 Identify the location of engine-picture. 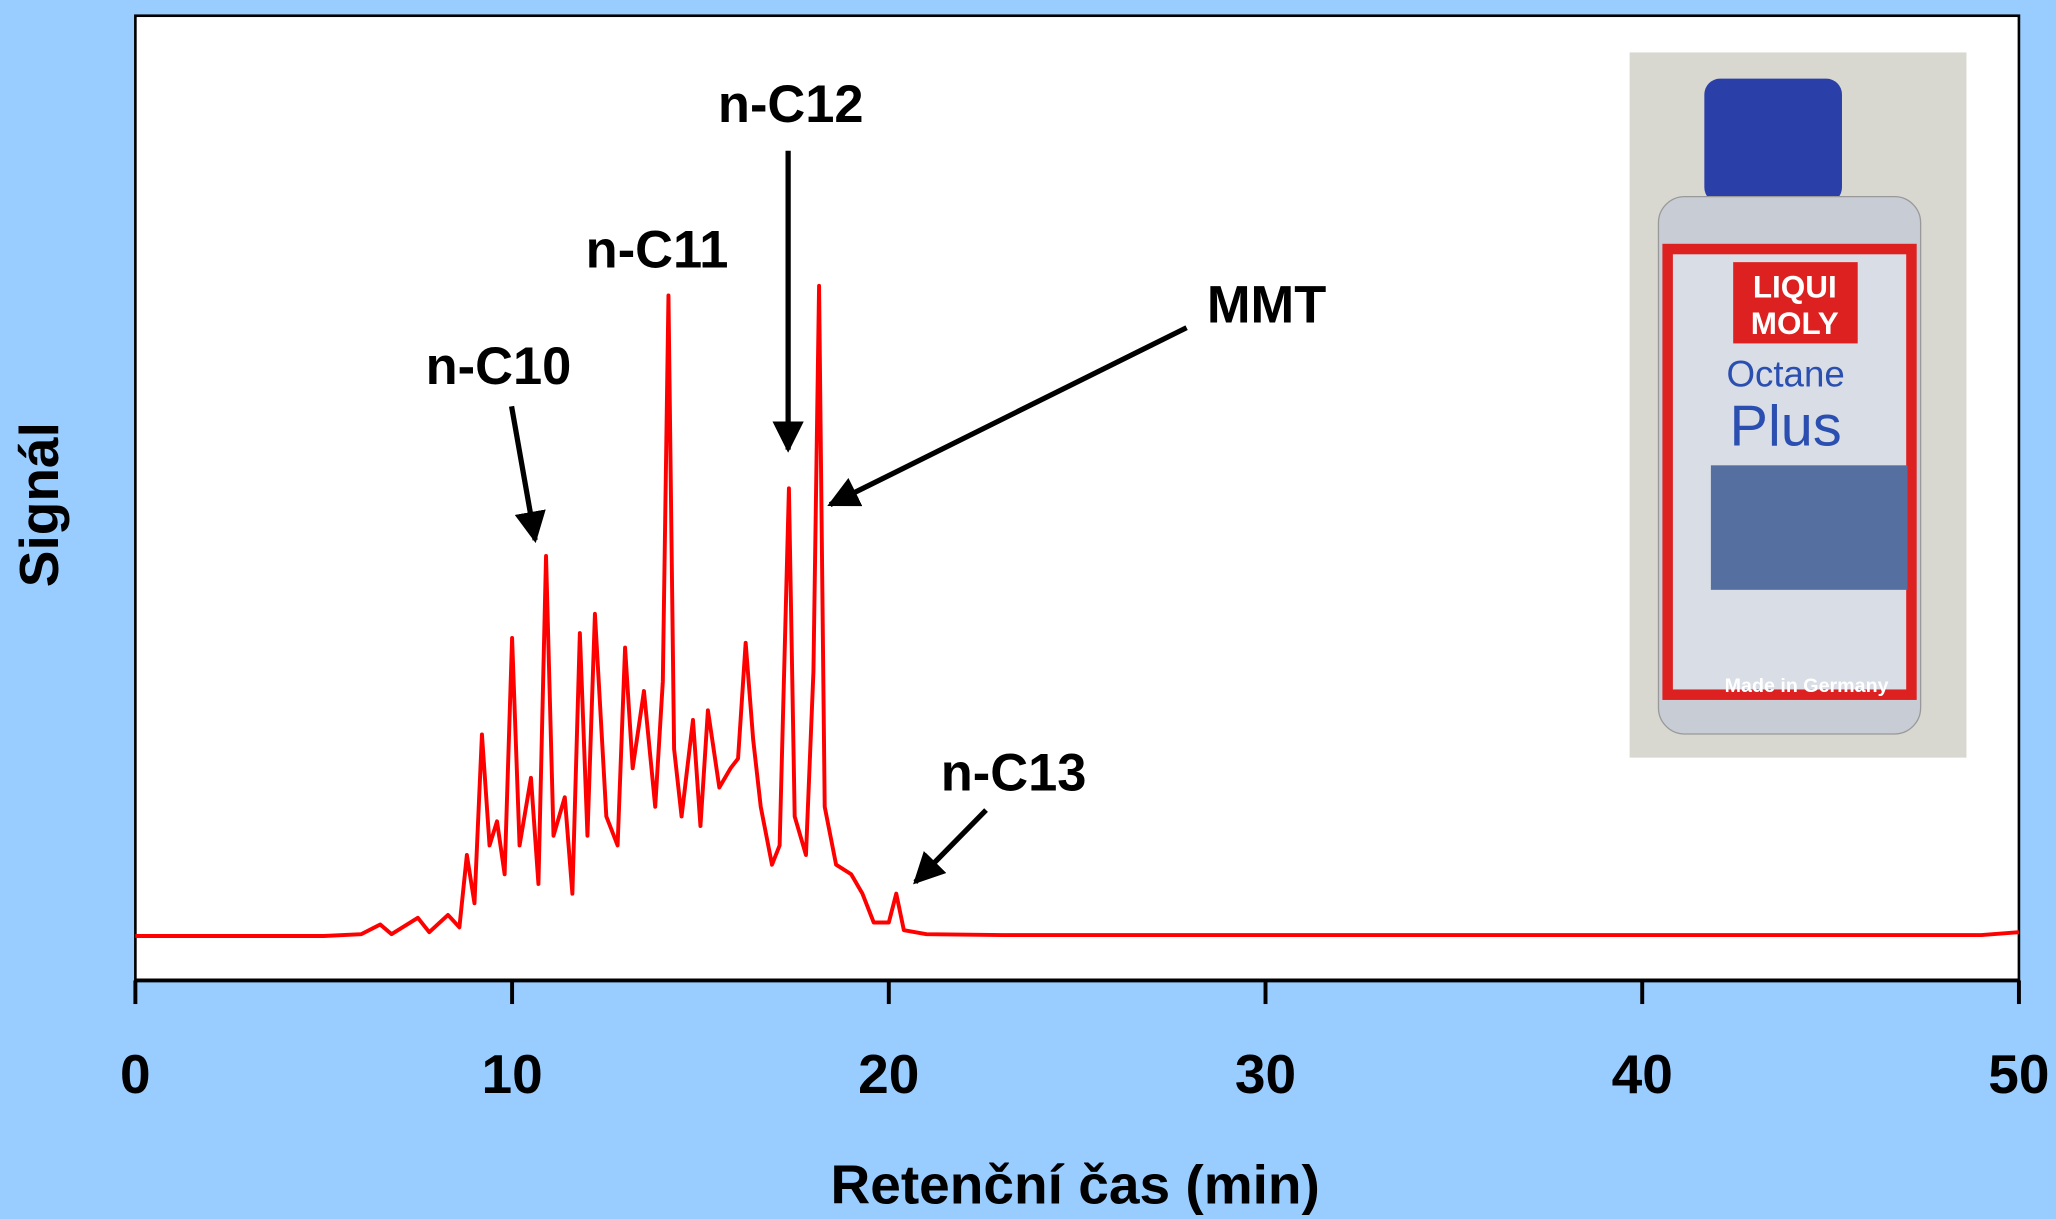
(1809, 527).